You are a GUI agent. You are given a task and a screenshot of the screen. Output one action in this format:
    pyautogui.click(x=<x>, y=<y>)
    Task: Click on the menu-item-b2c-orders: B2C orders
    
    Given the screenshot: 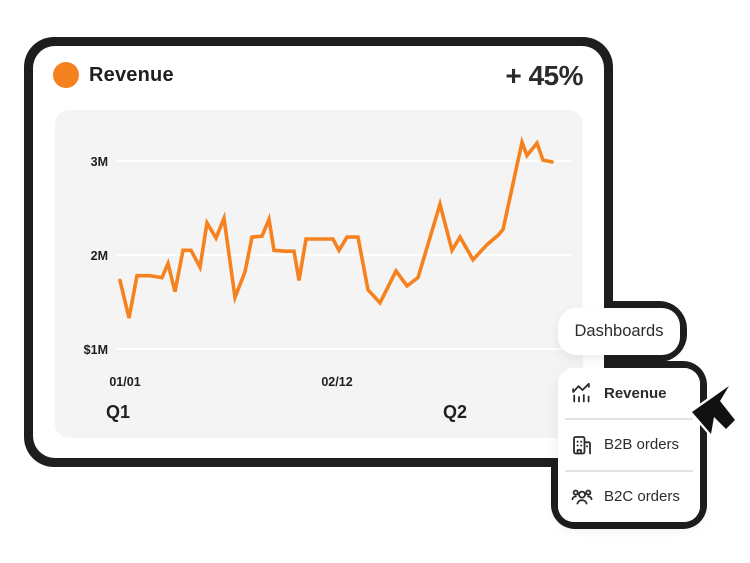 What is the action you would take?
    pyautogui.click(x=629, y=496)
    